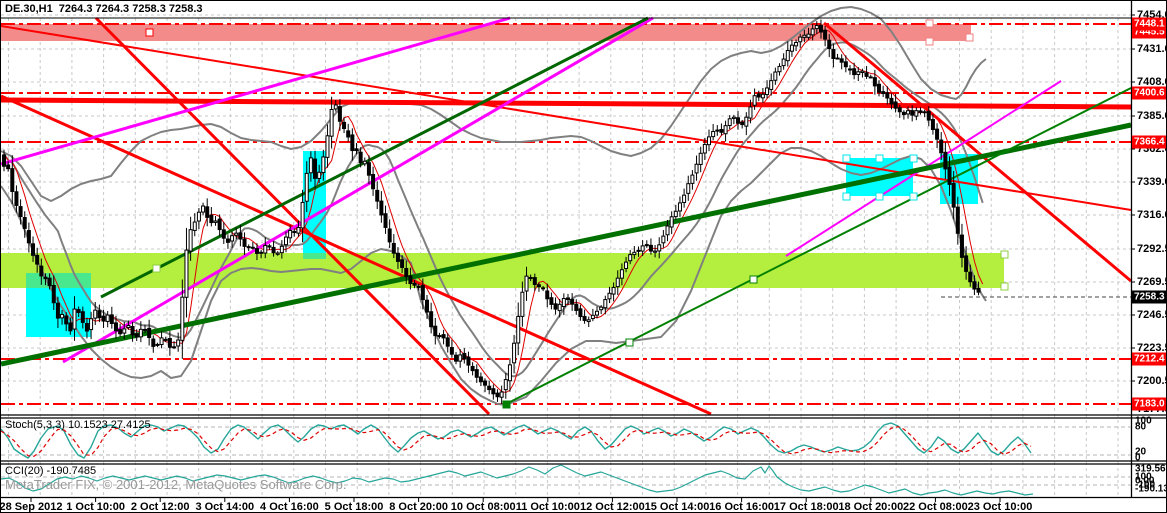 This screenshot has height=513, width=1167. I want to click on price-tick-label: 7316.0, so click(1151, 214).